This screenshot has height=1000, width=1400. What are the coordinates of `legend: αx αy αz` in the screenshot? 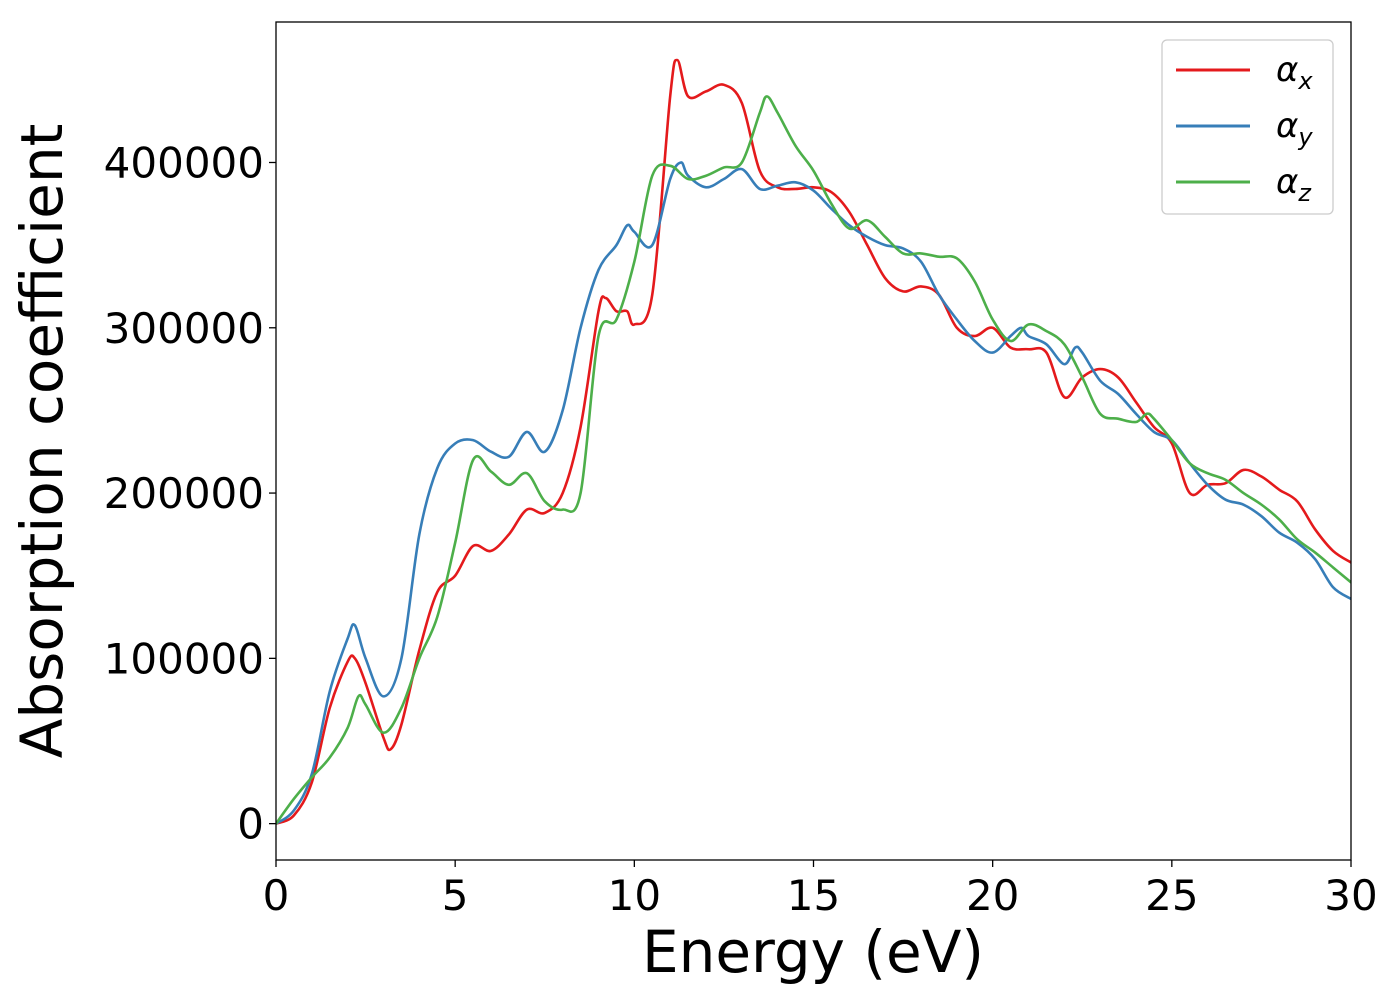 It's located at (1247, 127).